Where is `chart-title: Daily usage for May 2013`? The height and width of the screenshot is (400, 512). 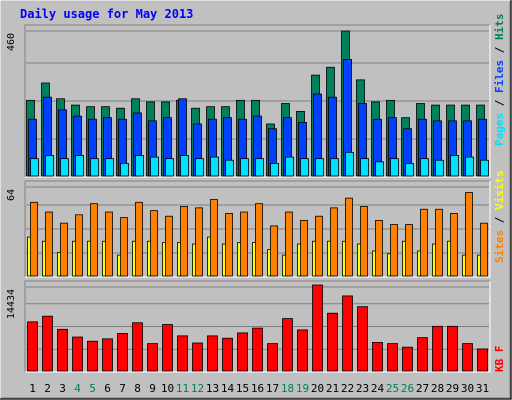 chart-title: Daily usage for May 2013 is located at coordinates (106, 14).